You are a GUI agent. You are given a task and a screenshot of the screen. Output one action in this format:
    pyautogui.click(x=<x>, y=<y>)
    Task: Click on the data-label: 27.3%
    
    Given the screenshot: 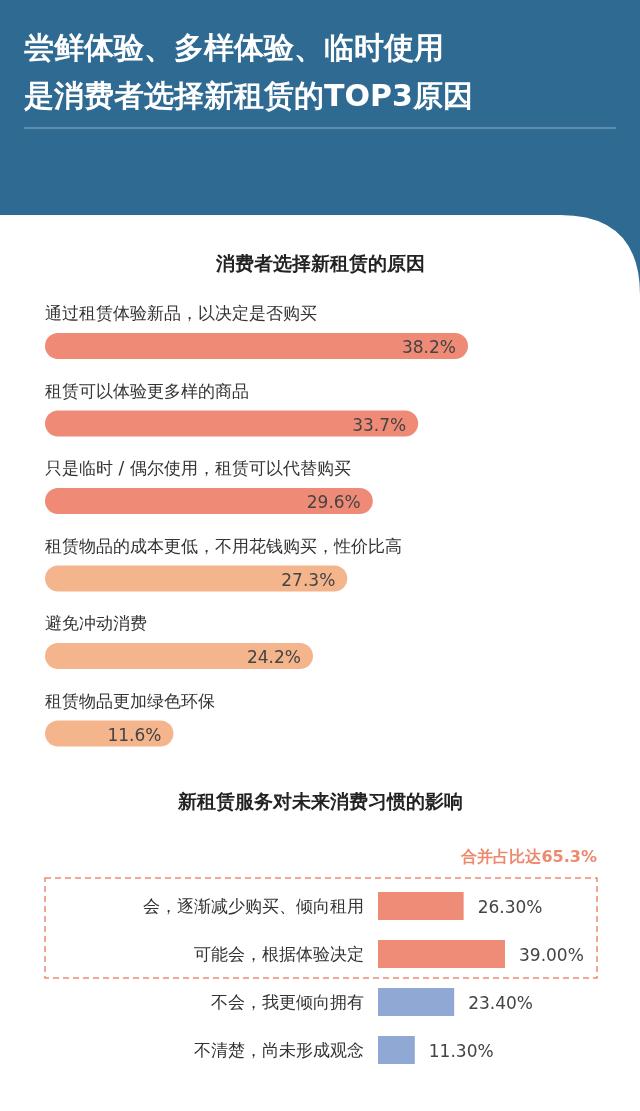 What is the action you would take?
    pyautogui.click(x=308, y=579)
    